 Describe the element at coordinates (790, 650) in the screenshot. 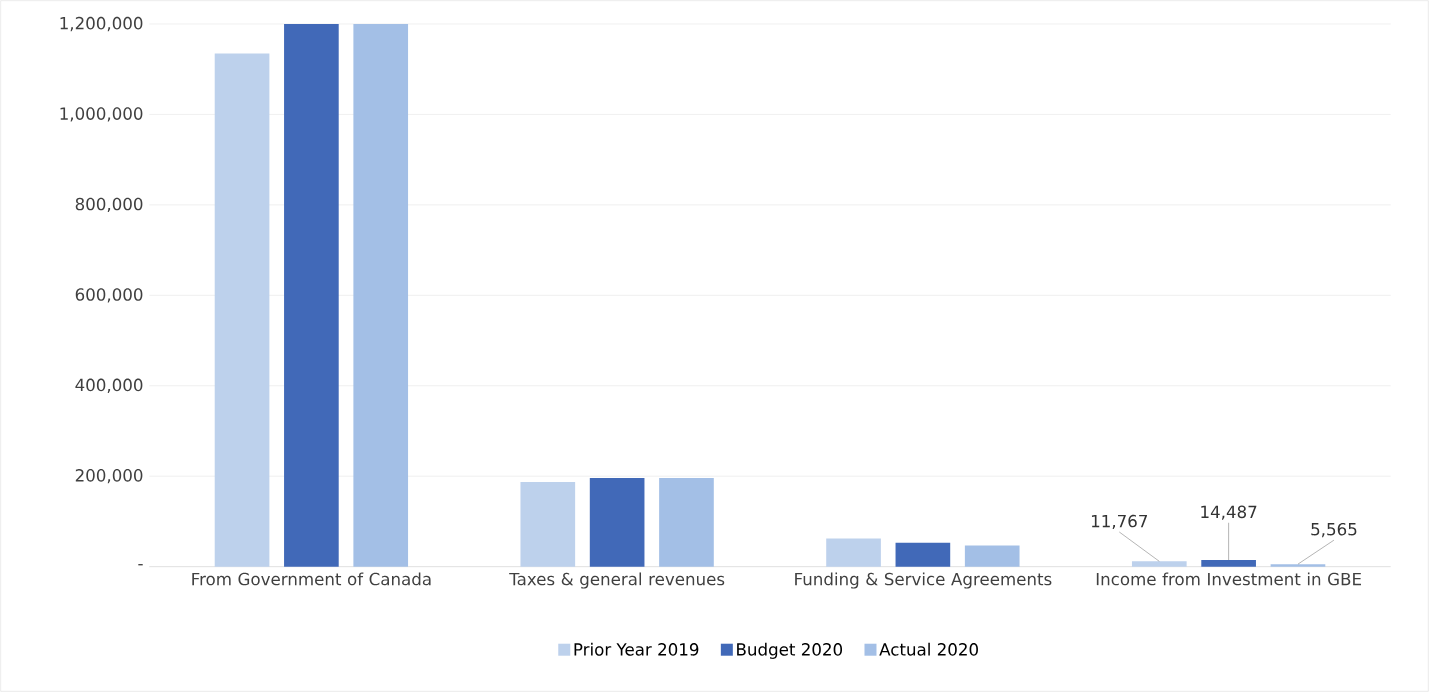

I see `legend-label: Budget 2020` at that location.